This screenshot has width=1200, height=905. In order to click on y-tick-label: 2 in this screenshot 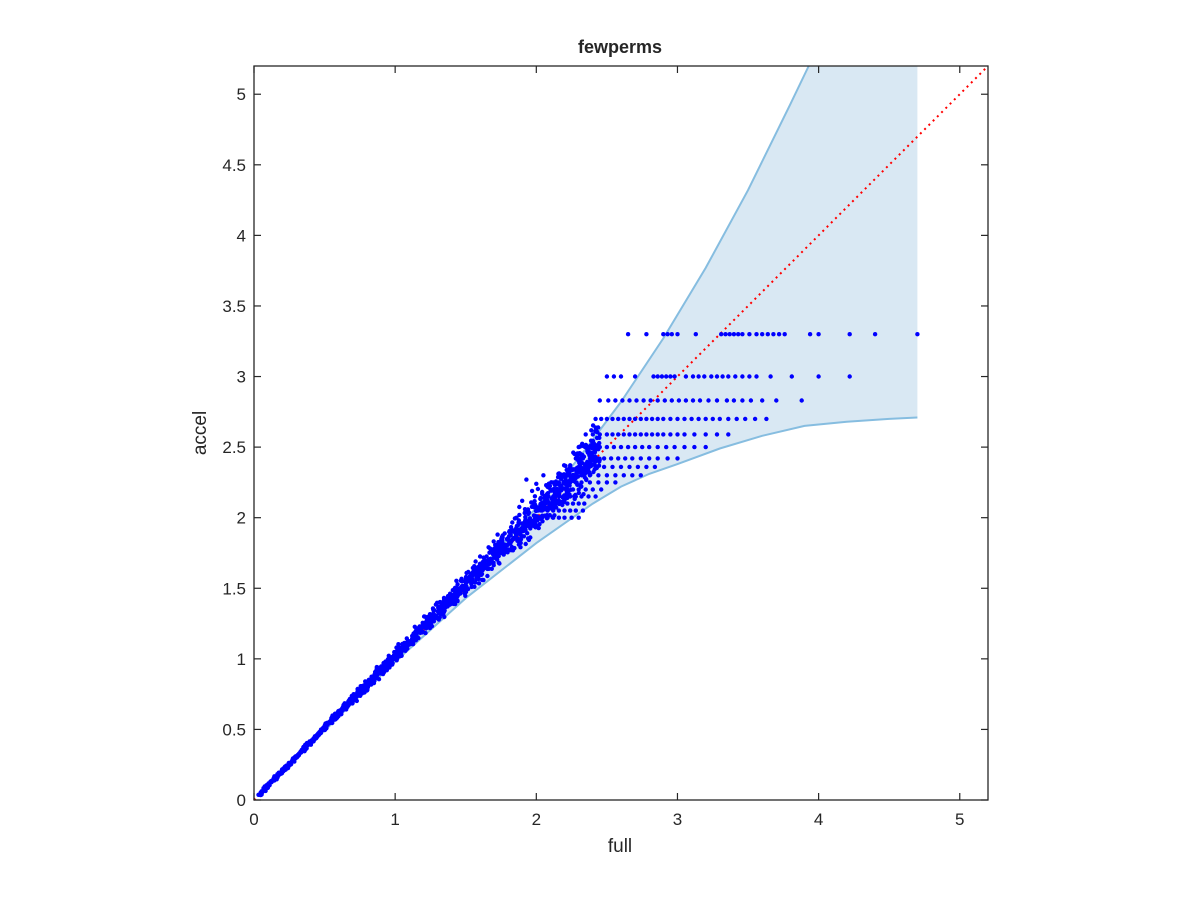, I will do `click(241, 518)`.